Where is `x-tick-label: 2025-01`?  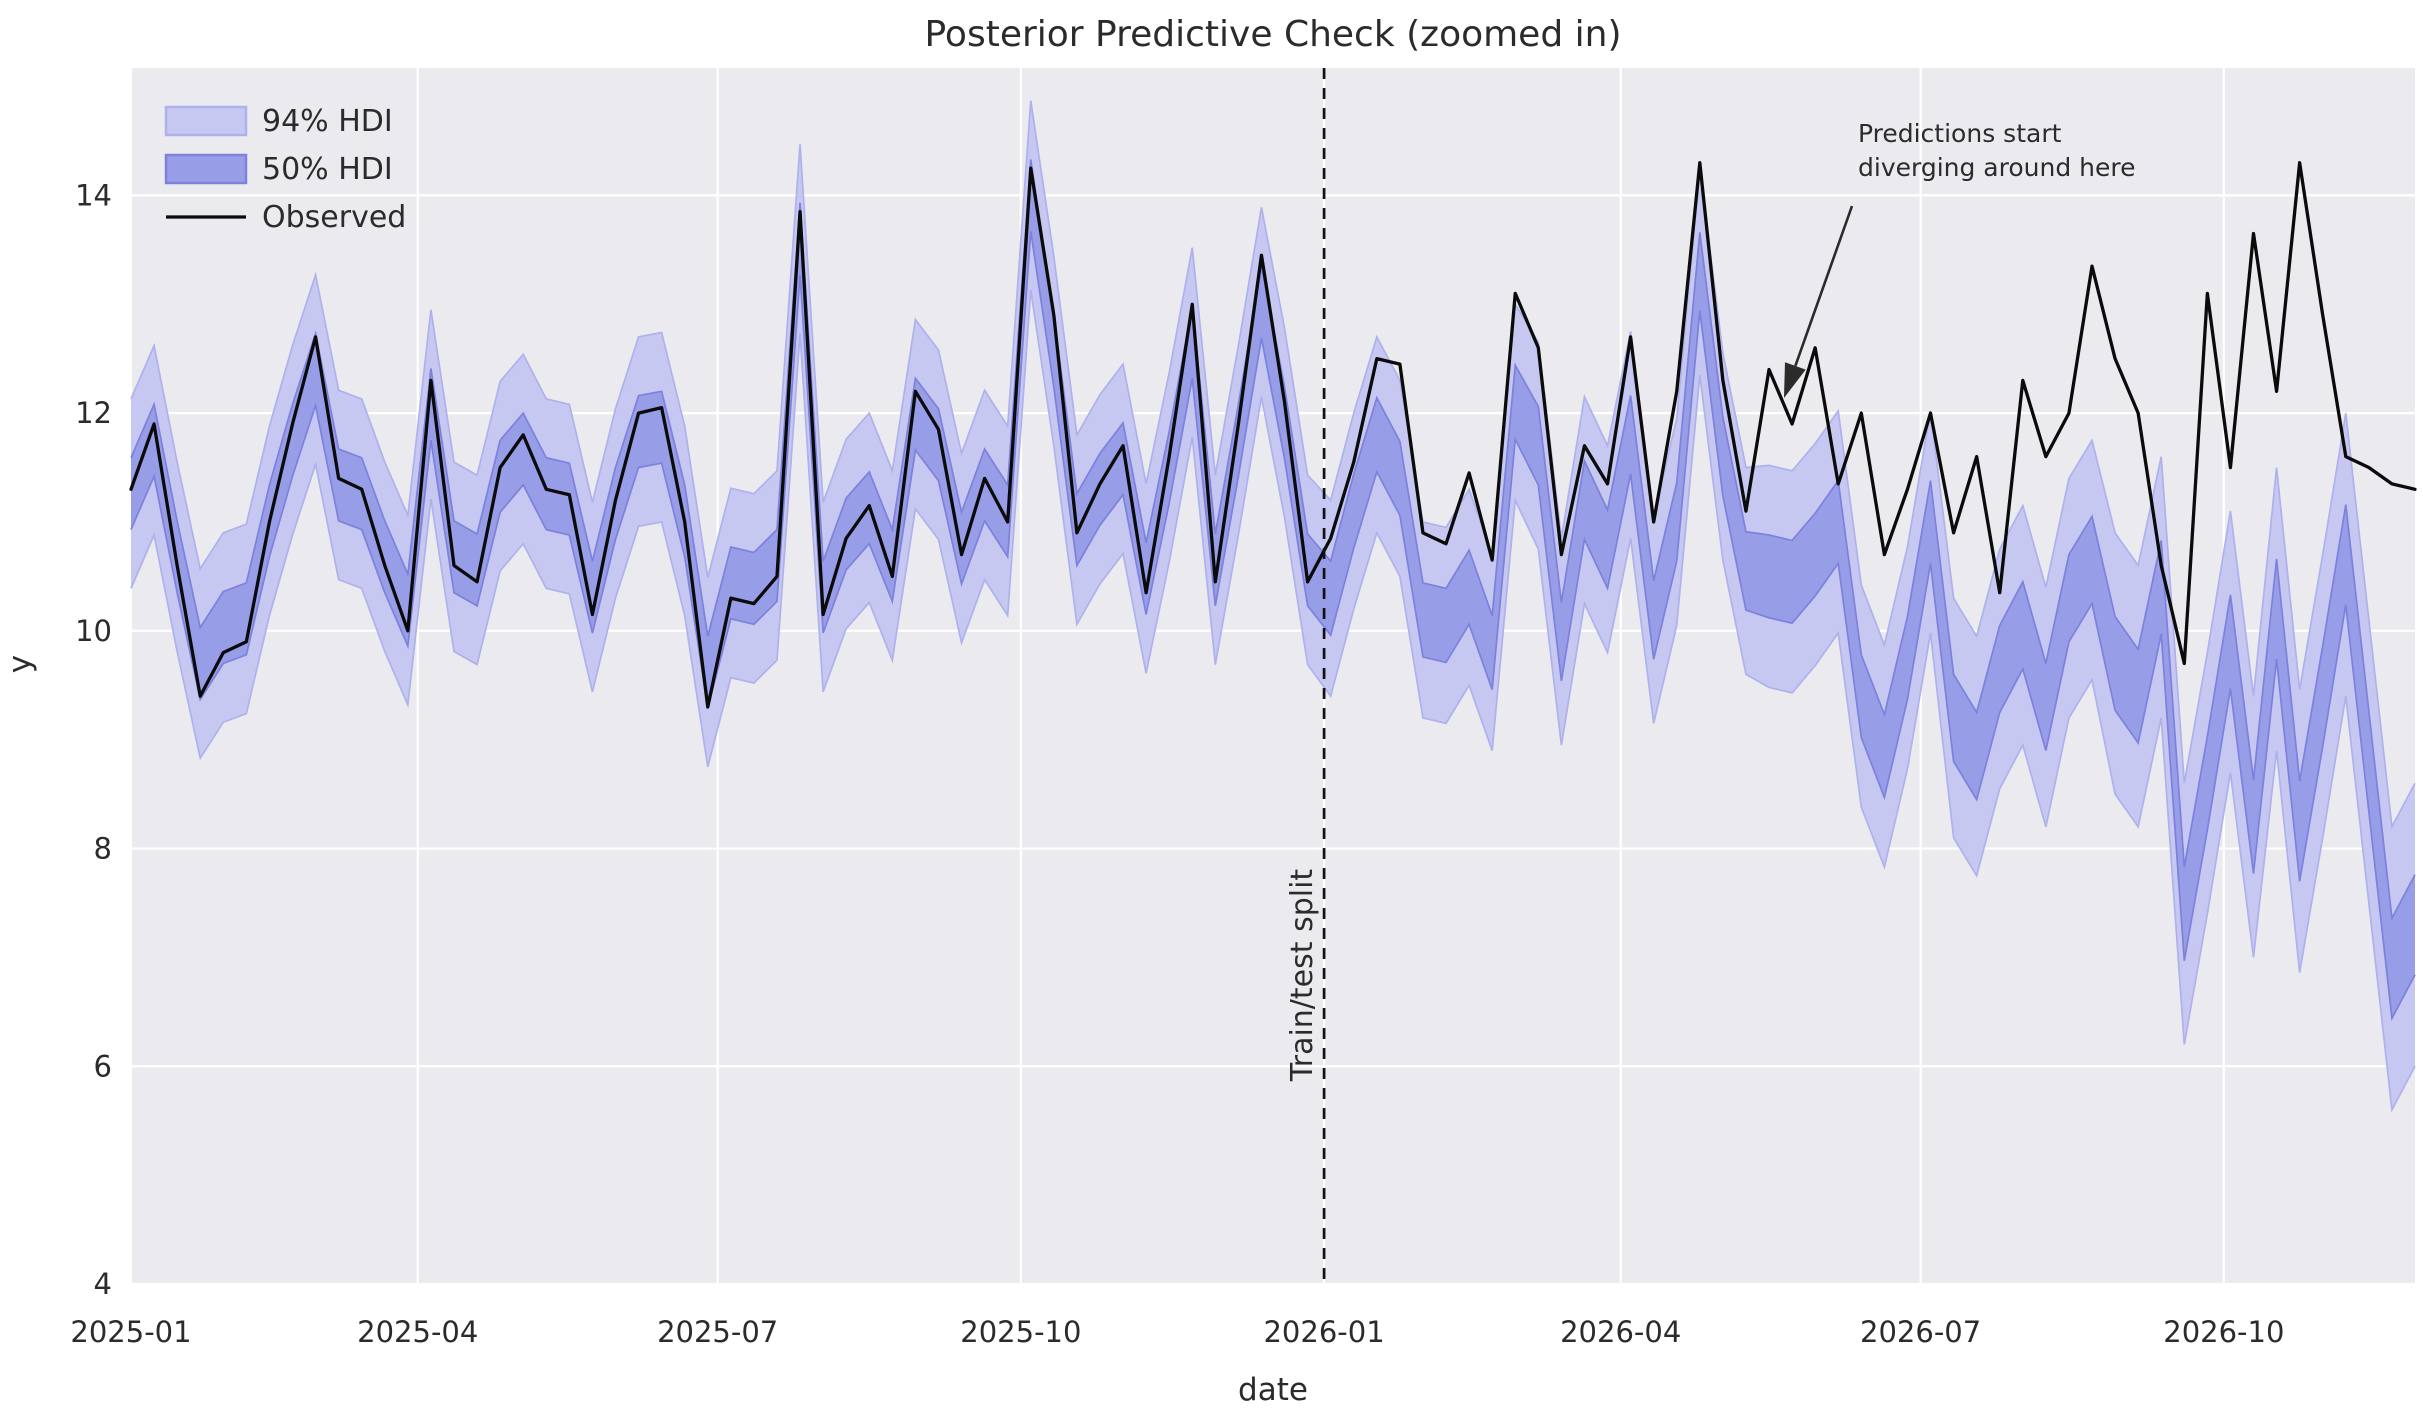 x-tick-label: 2025-01 is located at coordinates (130, 1332).